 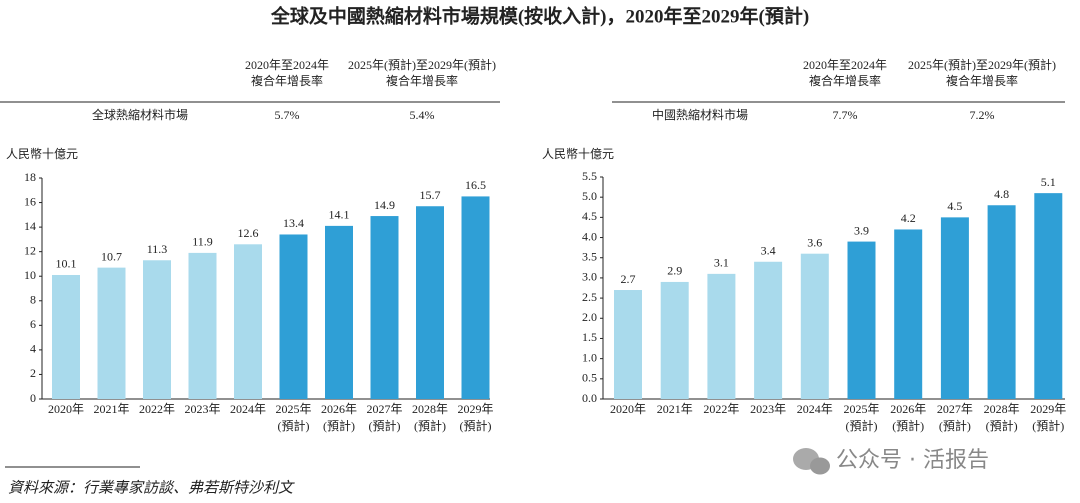 I want to click on y-tick-label: 4.0, so click(x=589, y=236).